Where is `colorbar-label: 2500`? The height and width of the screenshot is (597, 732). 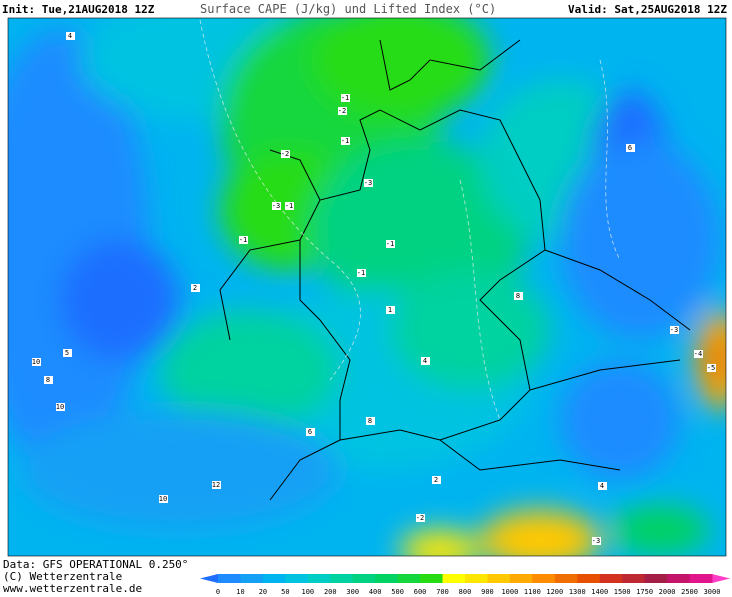 colorbar-label: 2500 is located at coordinates (689, 592).